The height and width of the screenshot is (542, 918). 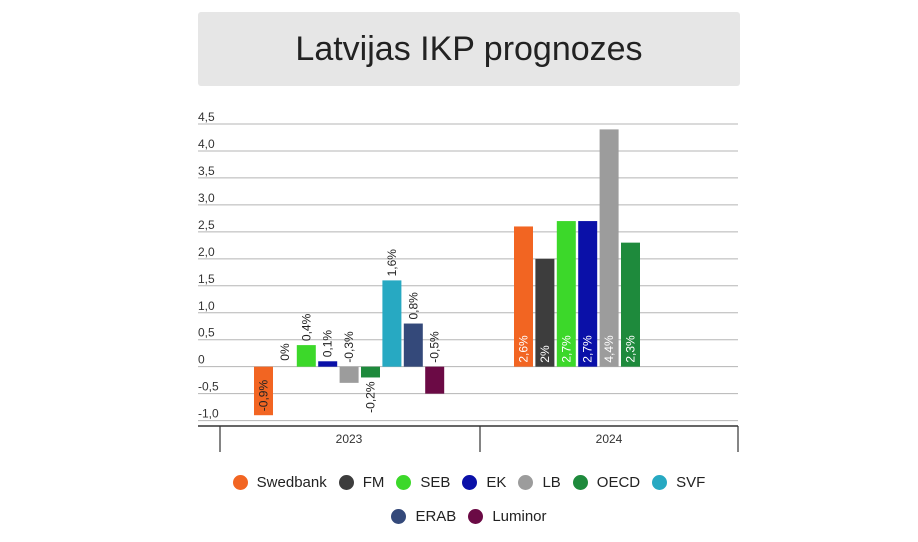 What do you see at coordinates (370, 372) in the screenshot?
I see `bar-oecd-2023` at bounding box center [370, 372].